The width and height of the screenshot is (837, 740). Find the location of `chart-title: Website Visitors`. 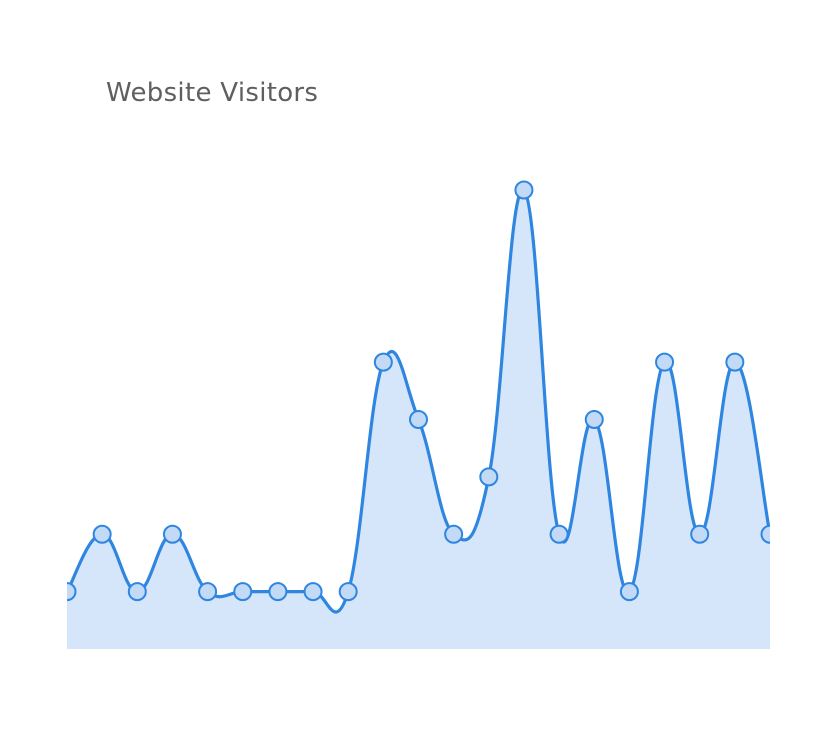

chart-title: Website Visitors is located at coordinates (212, 93).